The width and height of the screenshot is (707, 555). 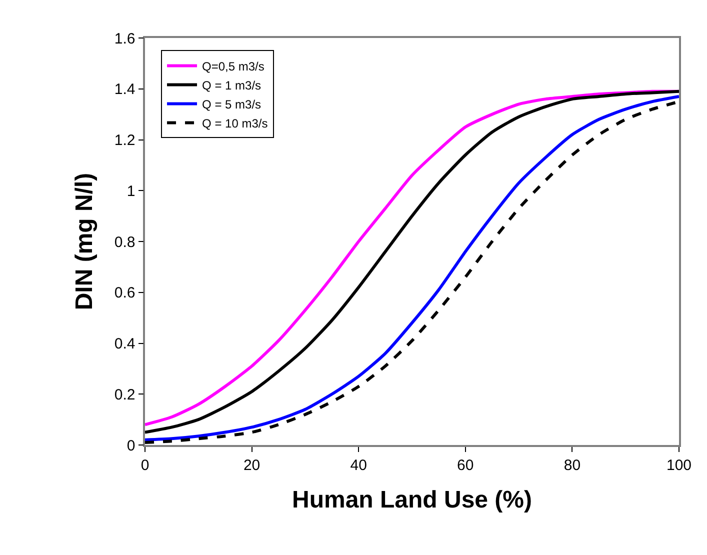 I want to click on x-axis-title: Human Land Use (%), so click(x=412, y=500).